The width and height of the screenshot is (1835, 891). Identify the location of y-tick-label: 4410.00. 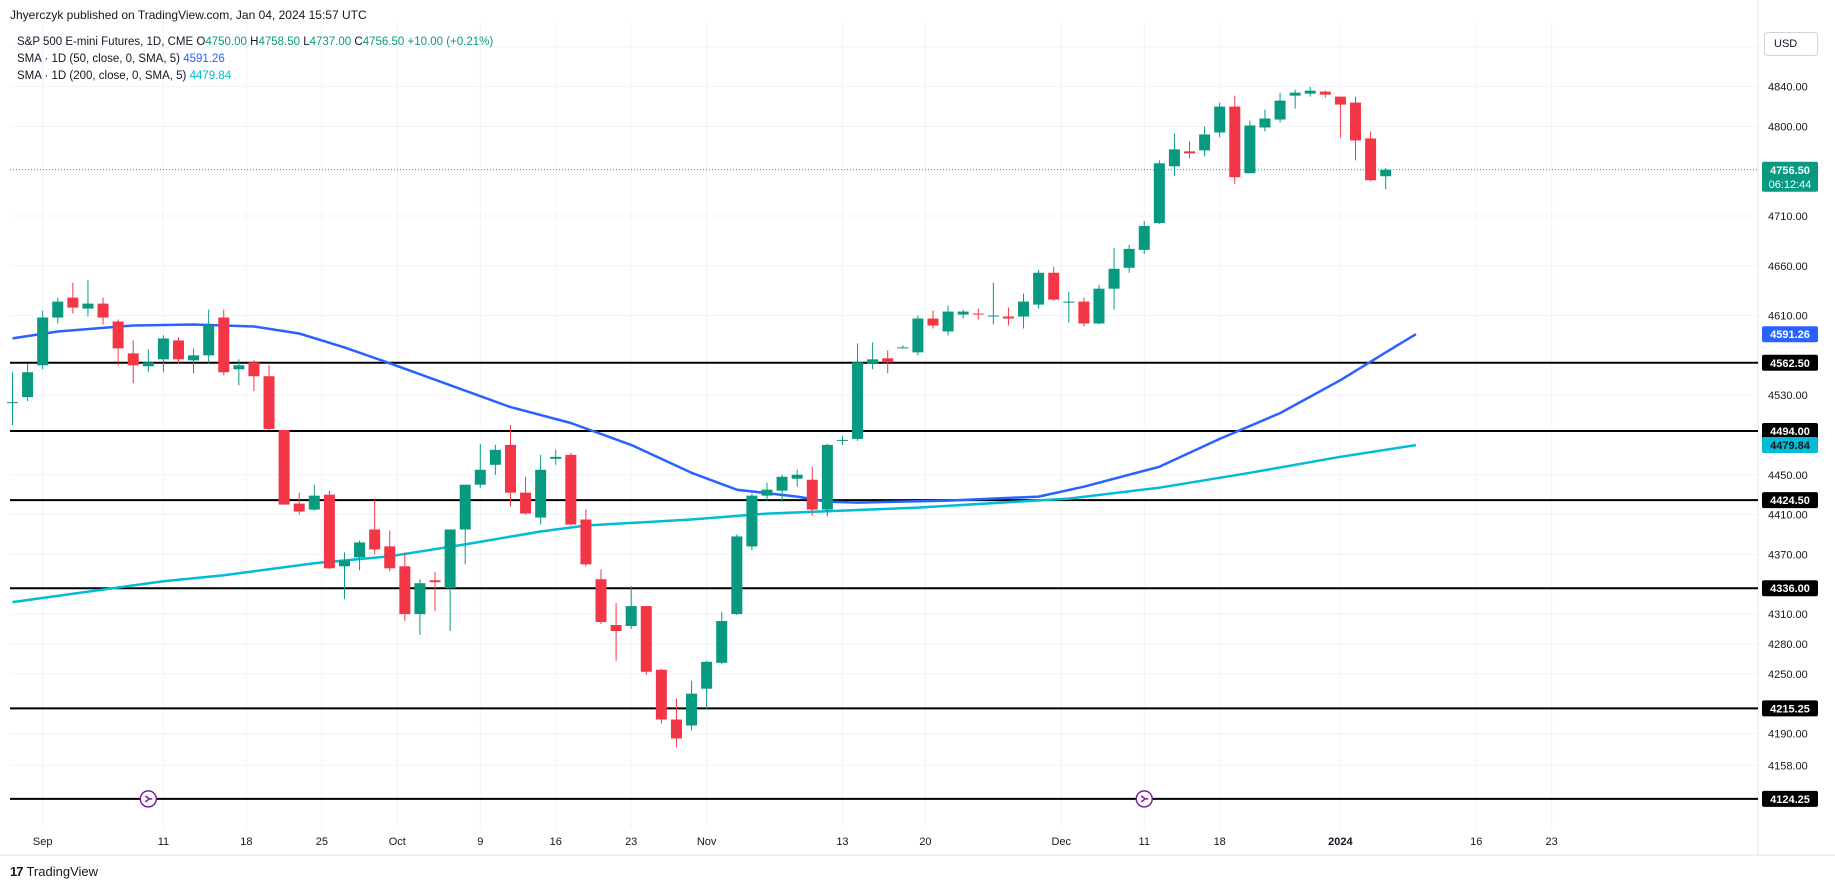
(1788, 516).